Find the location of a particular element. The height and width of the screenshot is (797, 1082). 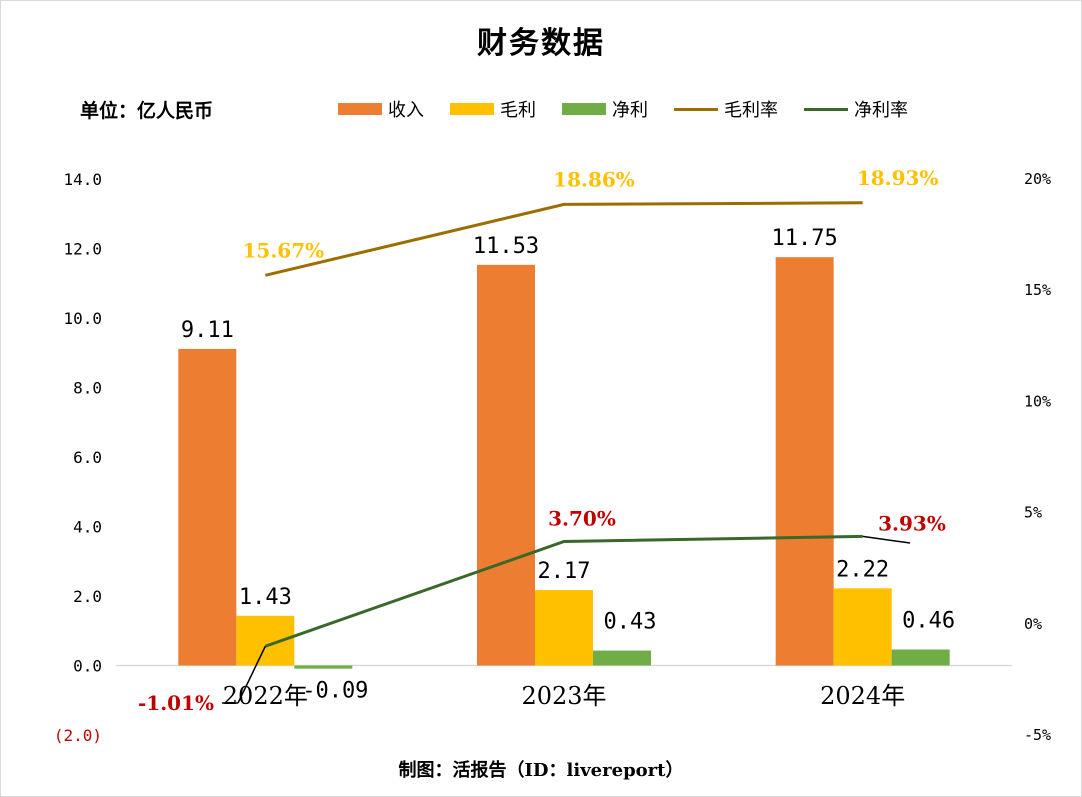

left-axis-tick-label: 6.0 is located at coordinates (87, 457).